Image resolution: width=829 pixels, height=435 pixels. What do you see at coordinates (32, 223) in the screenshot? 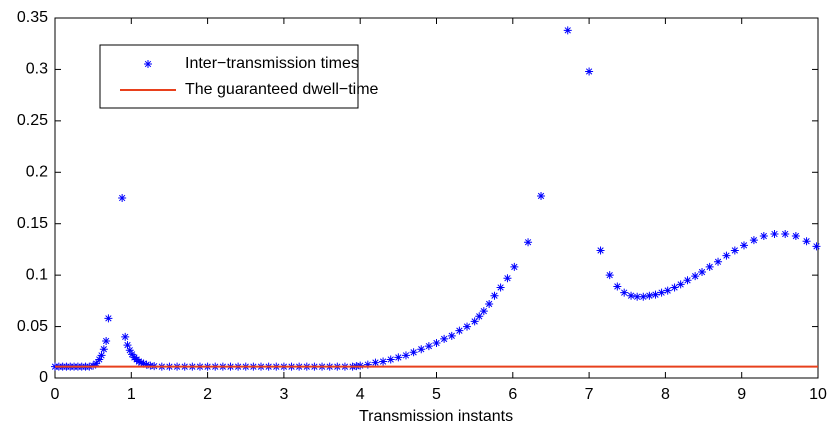
I see `y-tick-label: 0.15` at bounding box center [32, 223].